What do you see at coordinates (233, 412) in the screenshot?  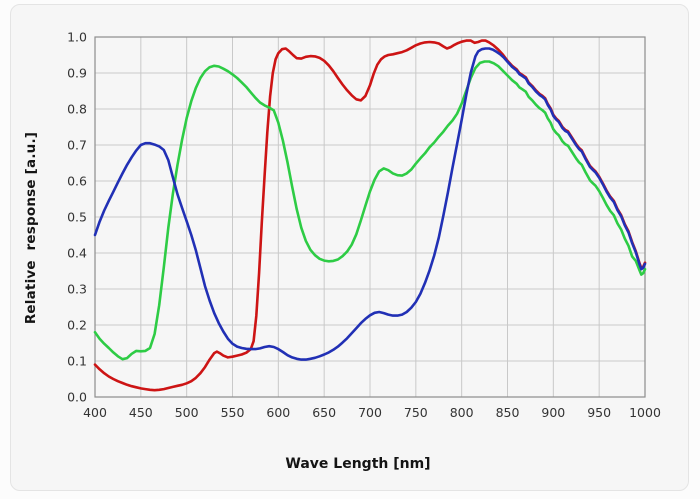 I see `x-tick-label: 550` at bounding box center [233, 412].